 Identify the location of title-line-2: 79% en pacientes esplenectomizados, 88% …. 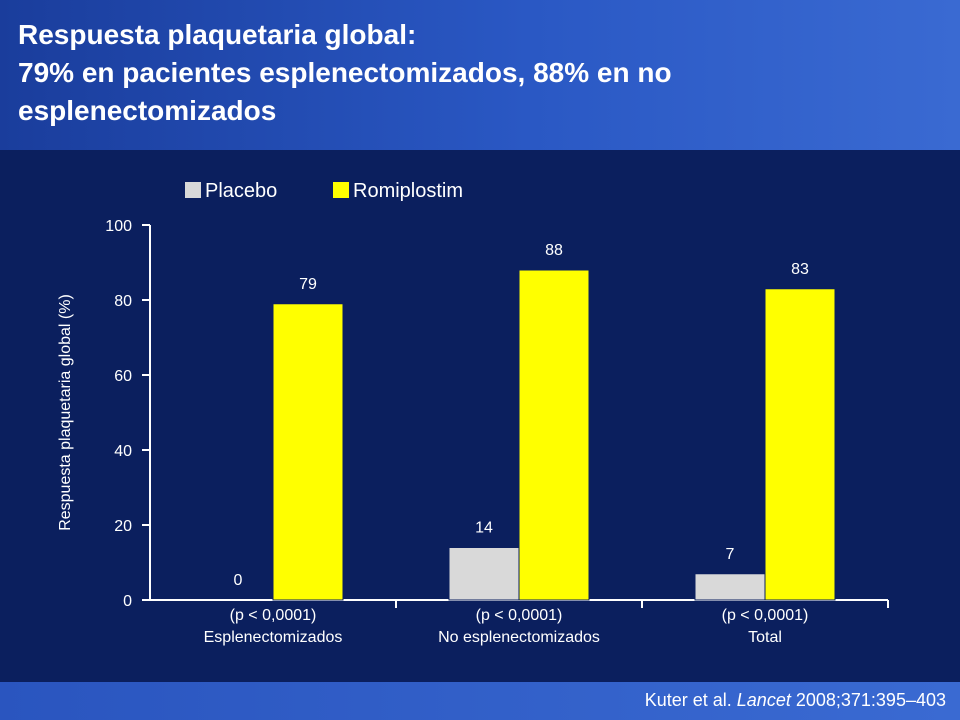
(345, 72).